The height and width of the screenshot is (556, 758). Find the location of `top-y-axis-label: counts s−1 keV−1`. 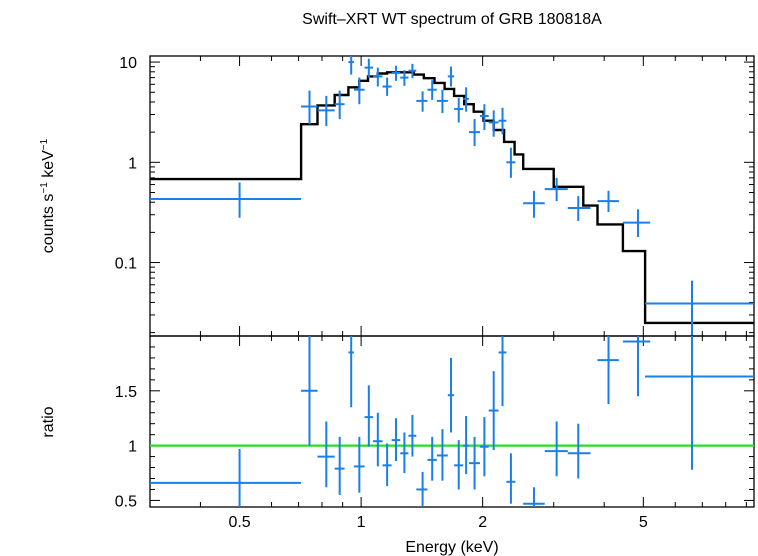

top-y-axis-label: counts s−1 keV−1 is located at coordinates (48, 195).